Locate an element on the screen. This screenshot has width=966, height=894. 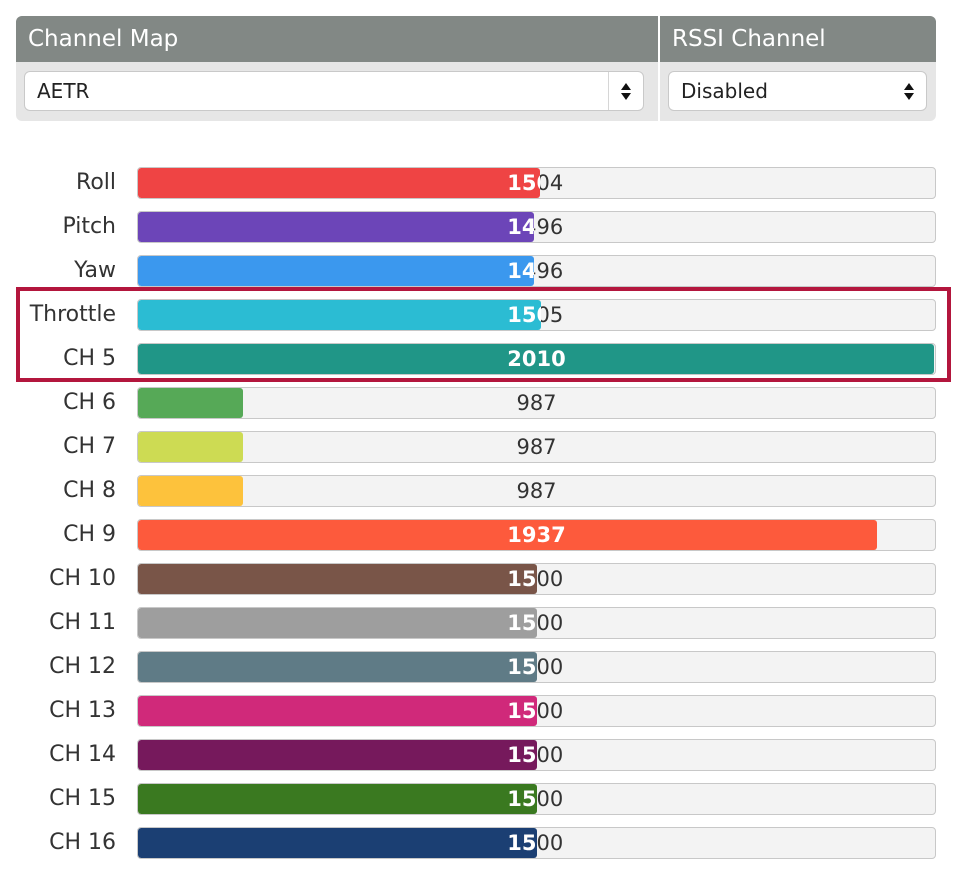
channel-value-overlay: 1937 is located at coordinates (536, 535).